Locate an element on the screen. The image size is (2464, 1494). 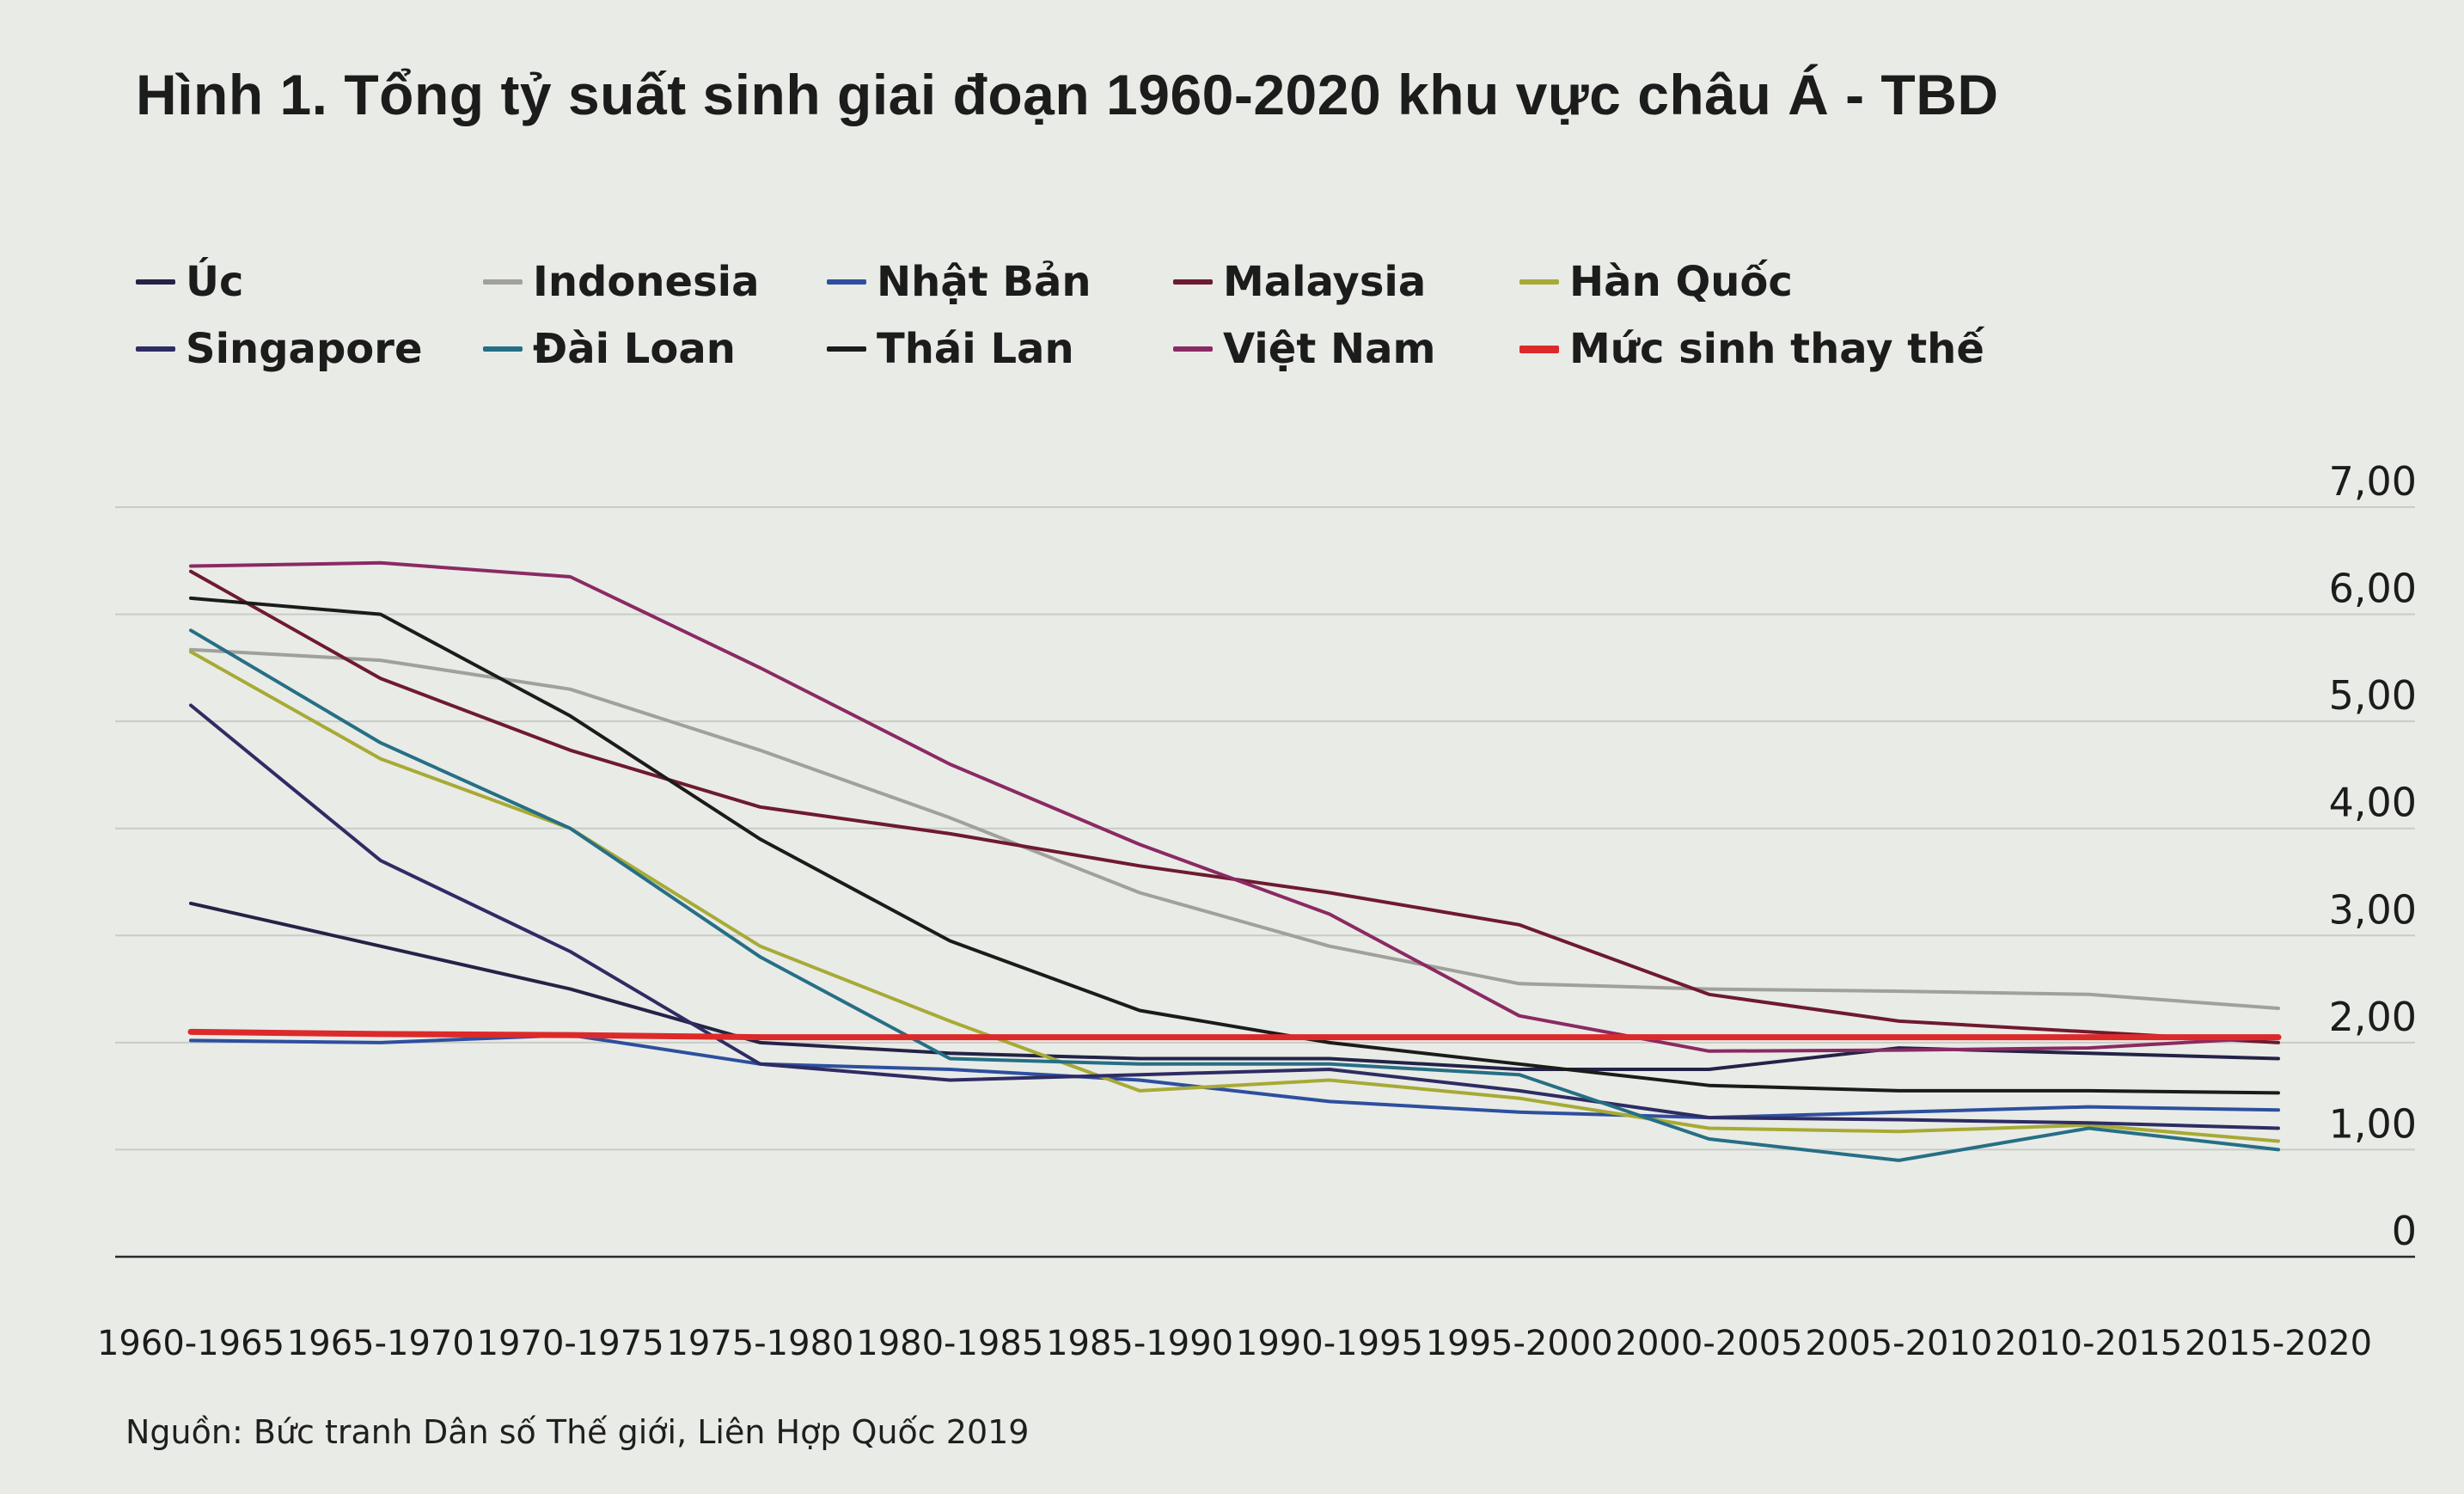
x-tick-label: 1960-1965 is located at coordinates (190, 1343).